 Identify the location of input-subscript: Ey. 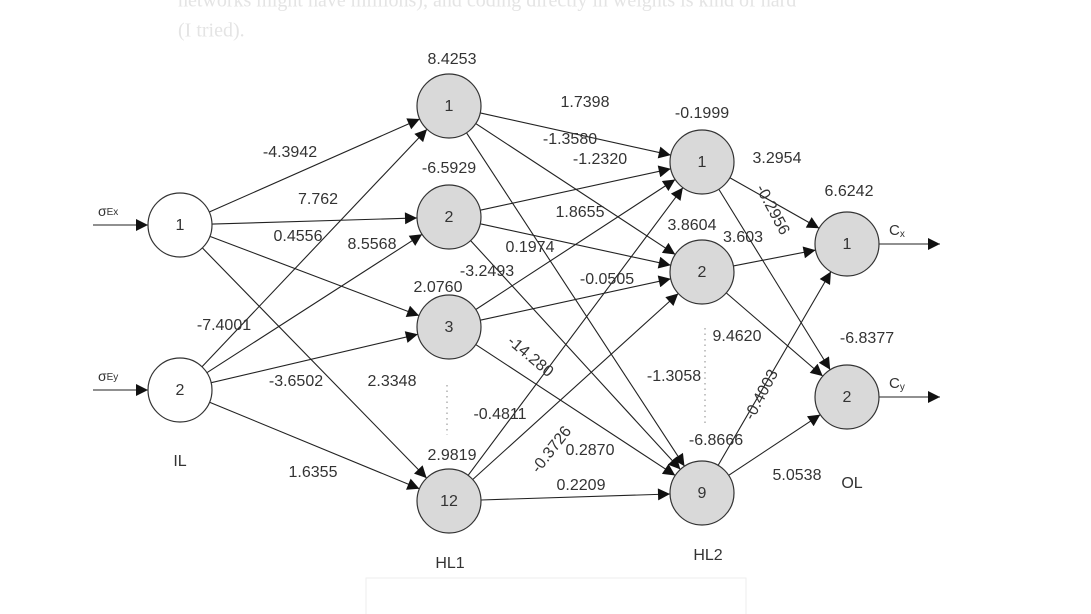
(113, 377).